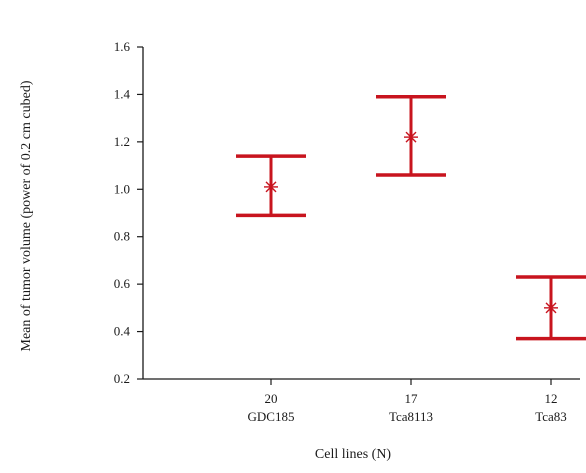  I want to click on y-tick-label: 1.4, so click(122, 93).